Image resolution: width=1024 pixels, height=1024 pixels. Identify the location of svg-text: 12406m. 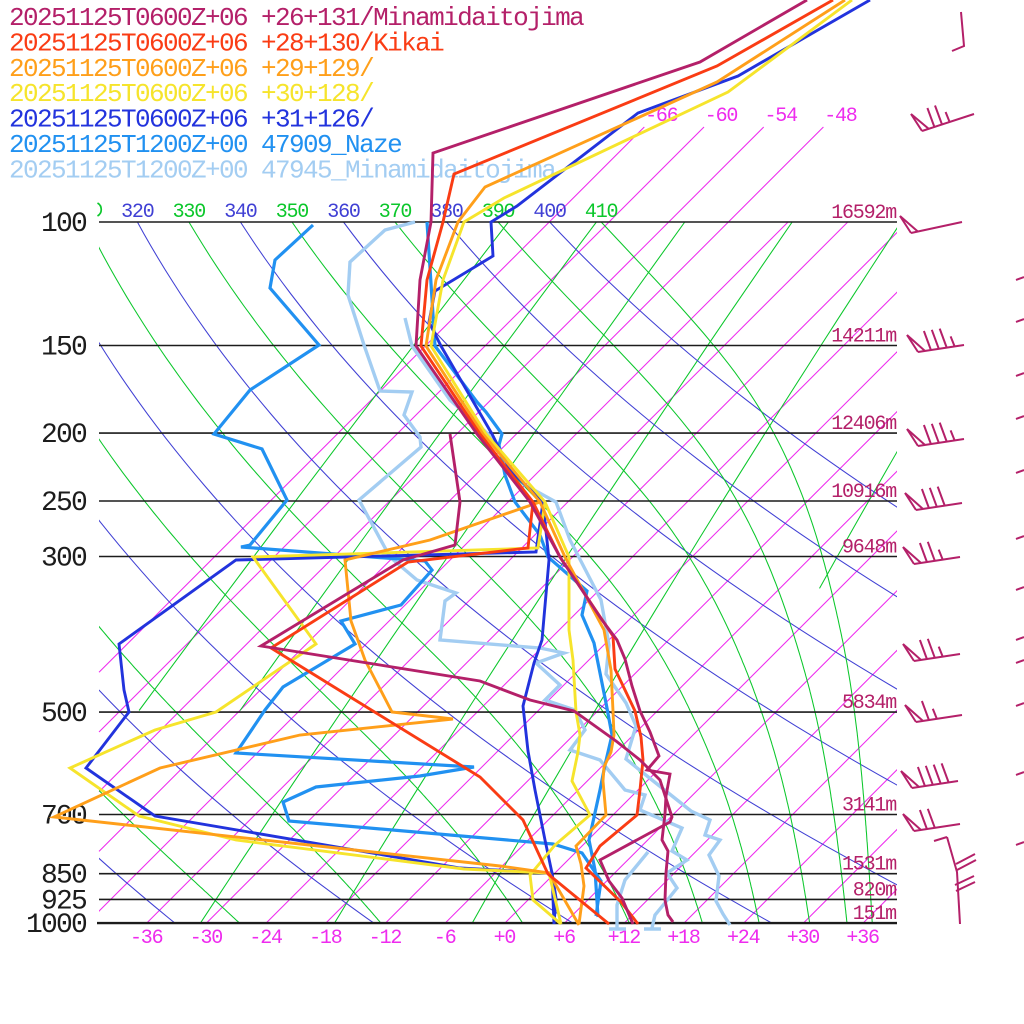
(863, 424).